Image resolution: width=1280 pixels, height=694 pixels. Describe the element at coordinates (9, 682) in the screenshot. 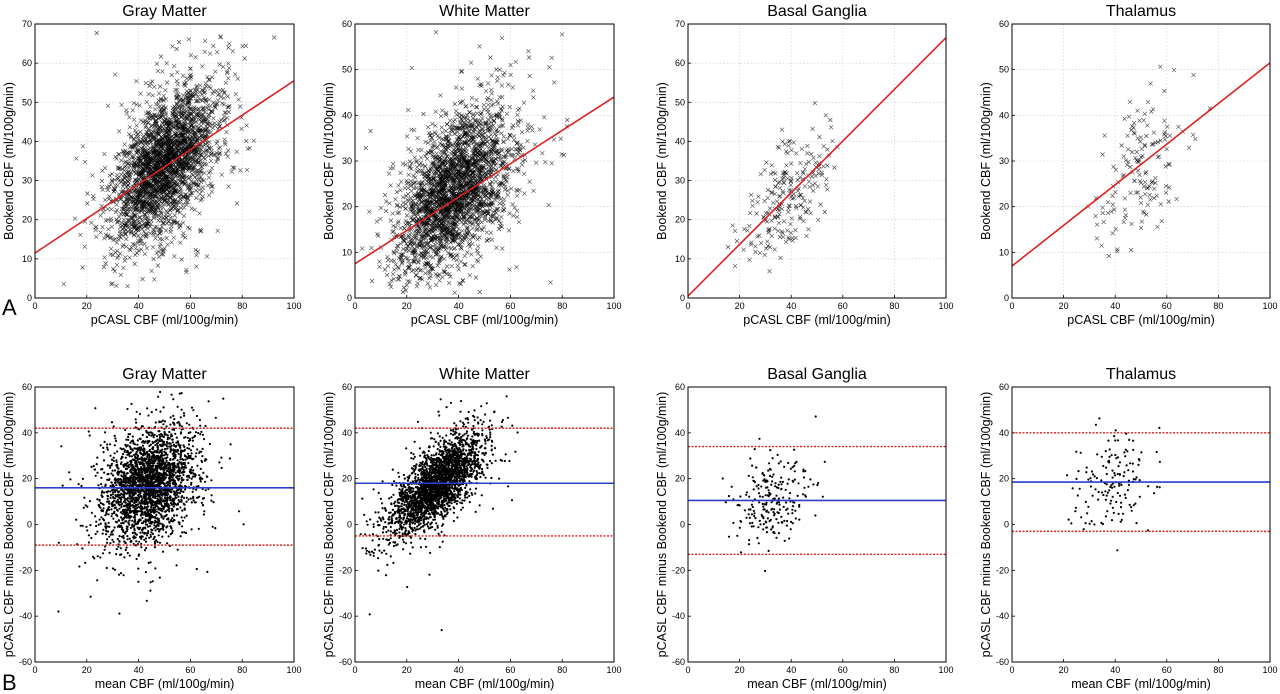

I see `panel-label-b: B` at that location.